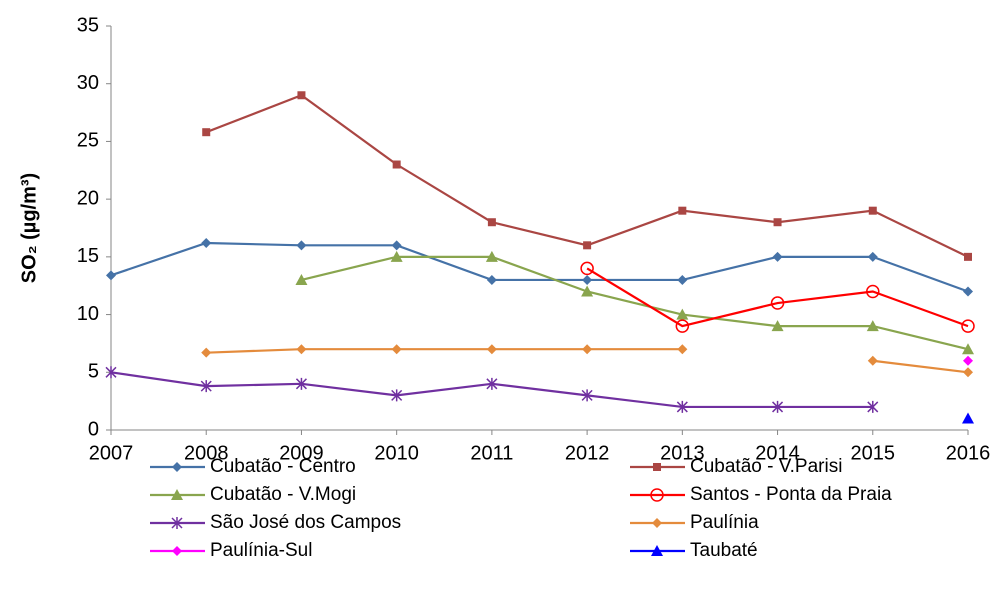 This screenshot has width=1001, height=590. Describe the element at coordinates (93, 429) in the screenshot. I see `y-tick-label: 0` at that location.